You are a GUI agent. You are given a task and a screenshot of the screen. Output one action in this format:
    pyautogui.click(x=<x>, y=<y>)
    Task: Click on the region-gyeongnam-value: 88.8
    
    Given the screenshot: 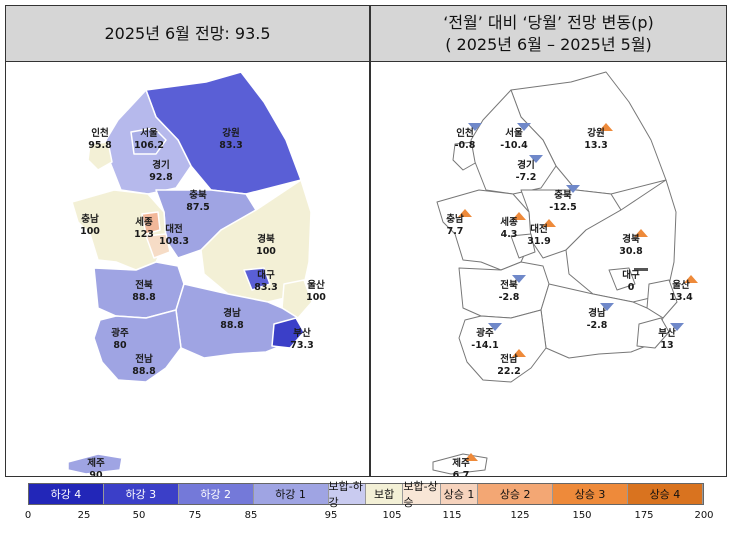 What is the action you would take?
    pyautogui.click(x=232, y=325)
    